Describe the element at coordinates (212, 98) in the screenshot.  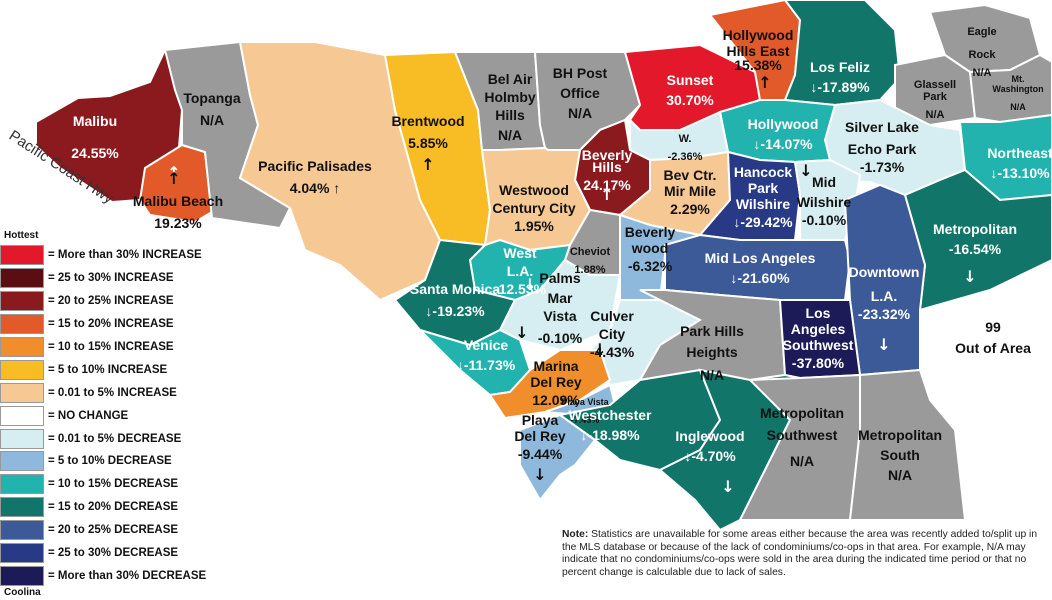
I see `region-name-topanga-0: Topanga` at that location.